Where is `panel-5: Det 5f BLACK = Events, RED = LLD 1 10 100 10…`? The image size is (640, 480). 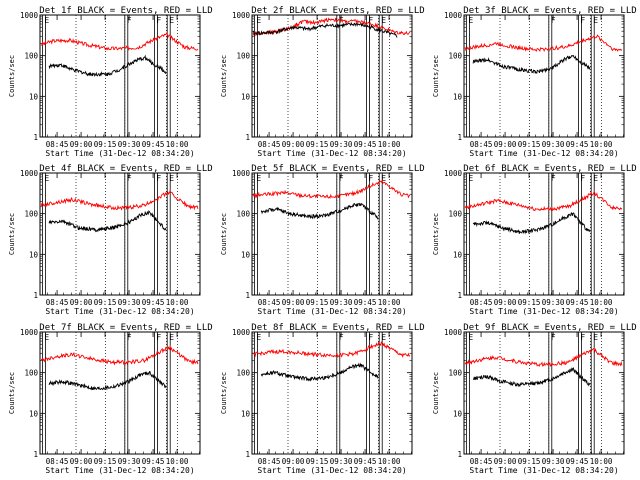
panel-5: Det 5f BLACK = Events, RED = LLD 1 10 100 10… is located at coordinates (322, 240).